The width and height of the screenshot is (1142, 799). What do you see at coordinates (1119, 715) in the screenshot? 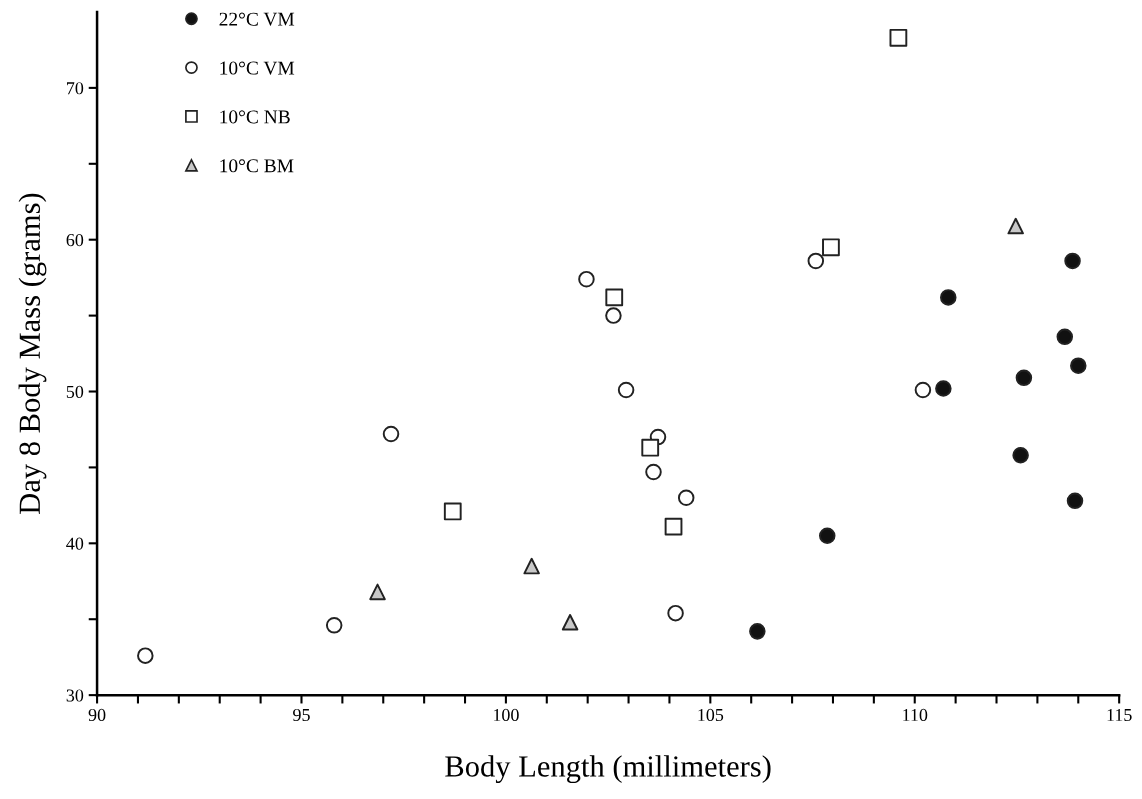
I see `x-tick-label: 115` at bounding box center [1119, 715].